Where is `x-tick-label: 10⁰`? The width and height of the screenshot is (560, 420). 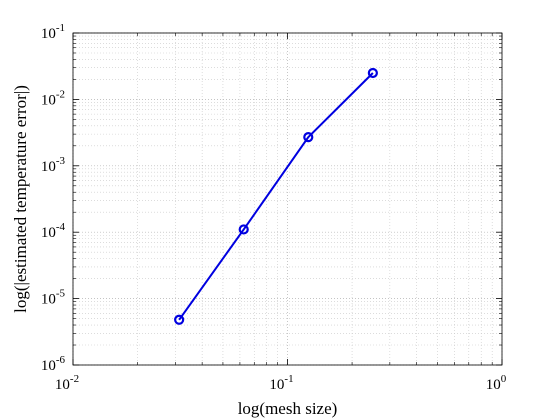 x-tick-label: 10⁰ is located at coordinates (496, 383).